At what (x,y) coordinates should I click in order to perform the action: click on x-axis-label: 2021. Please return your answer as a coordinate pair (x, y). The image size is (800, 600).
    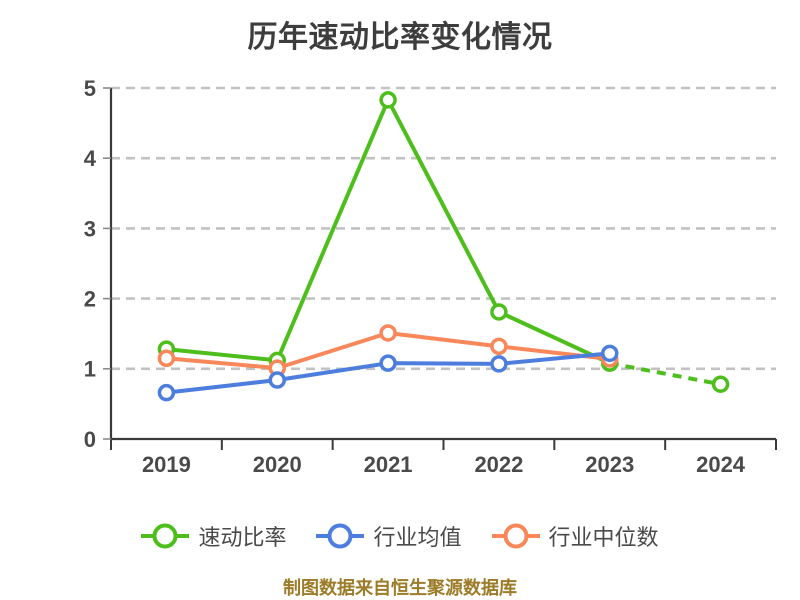
    Looking at the image, I should click on (388, 464).